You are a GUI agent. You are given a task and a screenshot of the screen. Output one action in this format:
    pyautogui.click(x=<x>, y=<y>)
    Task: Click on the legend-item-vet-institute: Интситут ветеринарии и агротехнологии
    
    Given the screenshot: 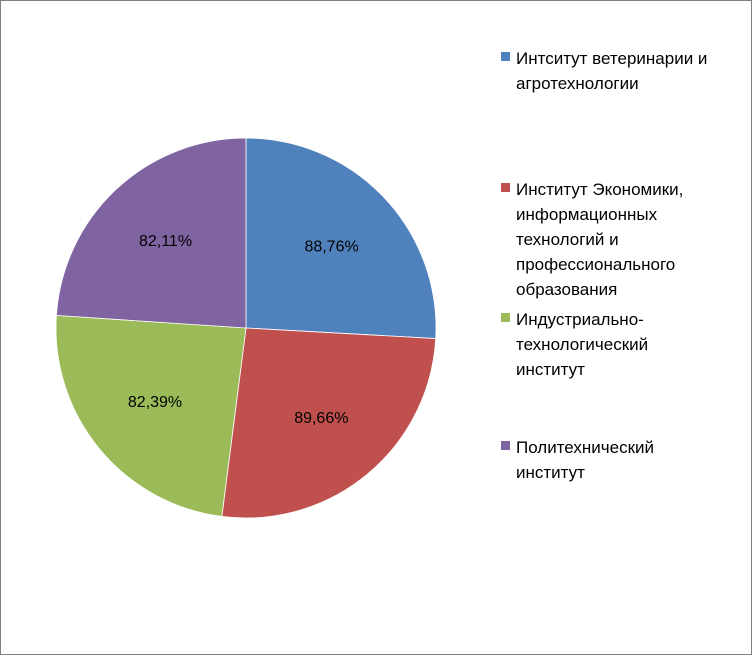 What is the action you would take?
    pyautogui.click(x=623, y=71)
    